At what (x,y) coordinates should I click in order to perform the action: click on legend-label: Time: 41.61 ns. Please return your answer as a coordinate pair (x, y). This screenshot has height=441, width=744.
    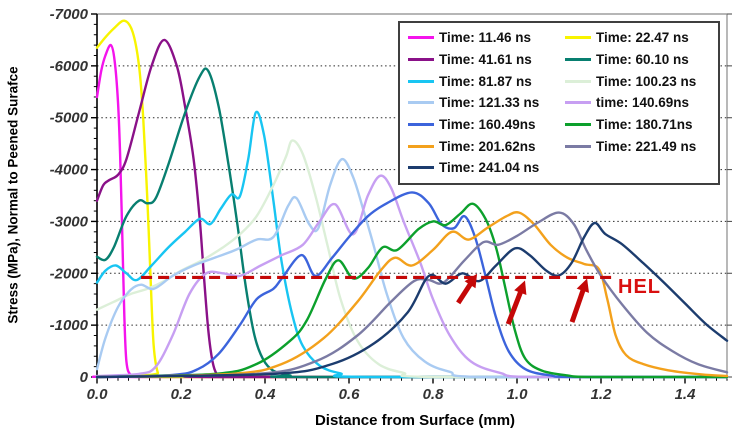
    Looking at the image, I should click on (485, 60).